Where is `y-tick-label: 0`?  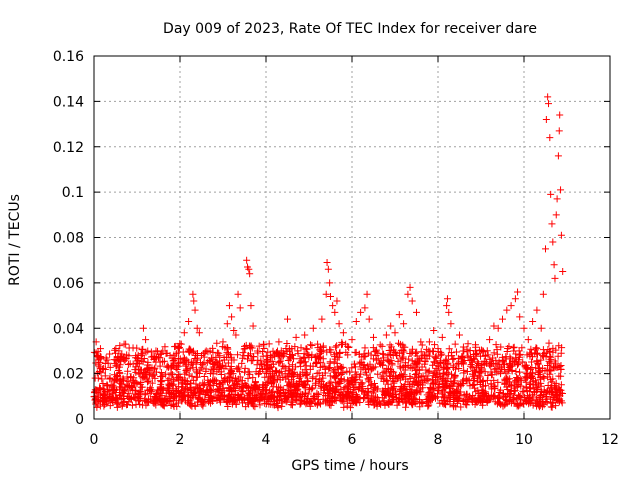 y-tick-label: 0 is located at coordinates (79, 420).